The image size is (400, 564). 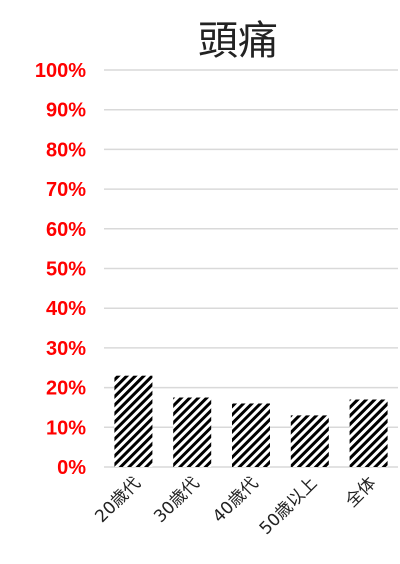 I want to click on bars, so click(x=251, y=421).